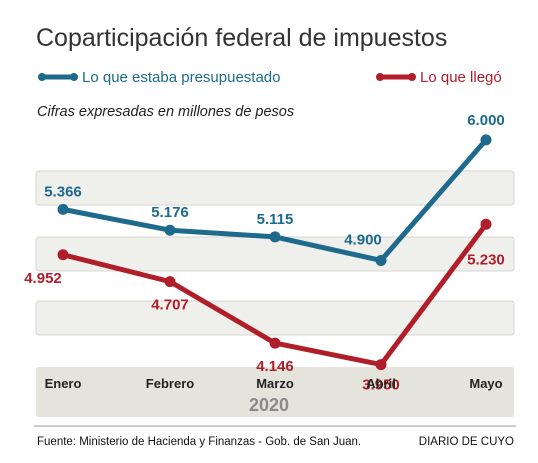 This screenshot has height=463, width=538. Describe the element at coordinates (275, 219) in the screenshot. I see `data-label: 5.115` at that location.